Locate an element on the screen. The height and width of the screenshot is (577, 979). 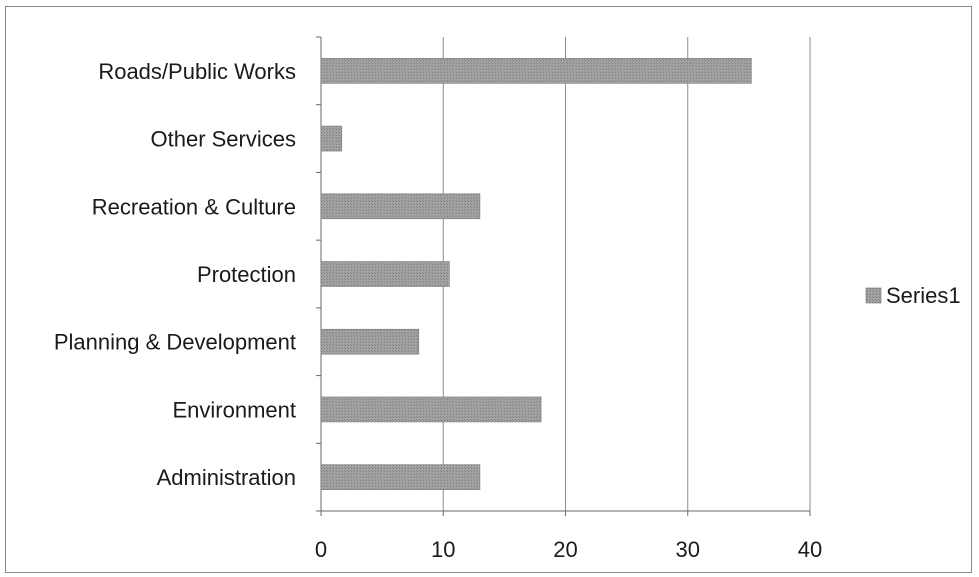
legend: Series1 is located at coordinates (913, 295).